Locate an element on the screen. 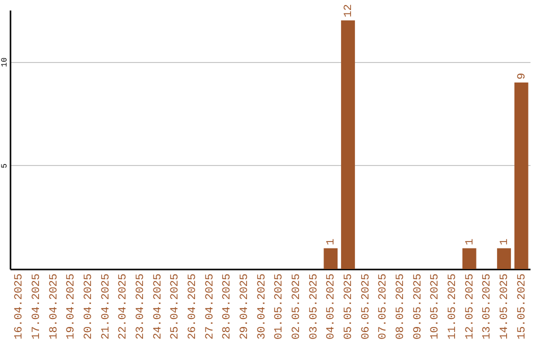 The image size is (540, 340). x-tick-label: 12.05.2025 is located at coordinates (470, 307).